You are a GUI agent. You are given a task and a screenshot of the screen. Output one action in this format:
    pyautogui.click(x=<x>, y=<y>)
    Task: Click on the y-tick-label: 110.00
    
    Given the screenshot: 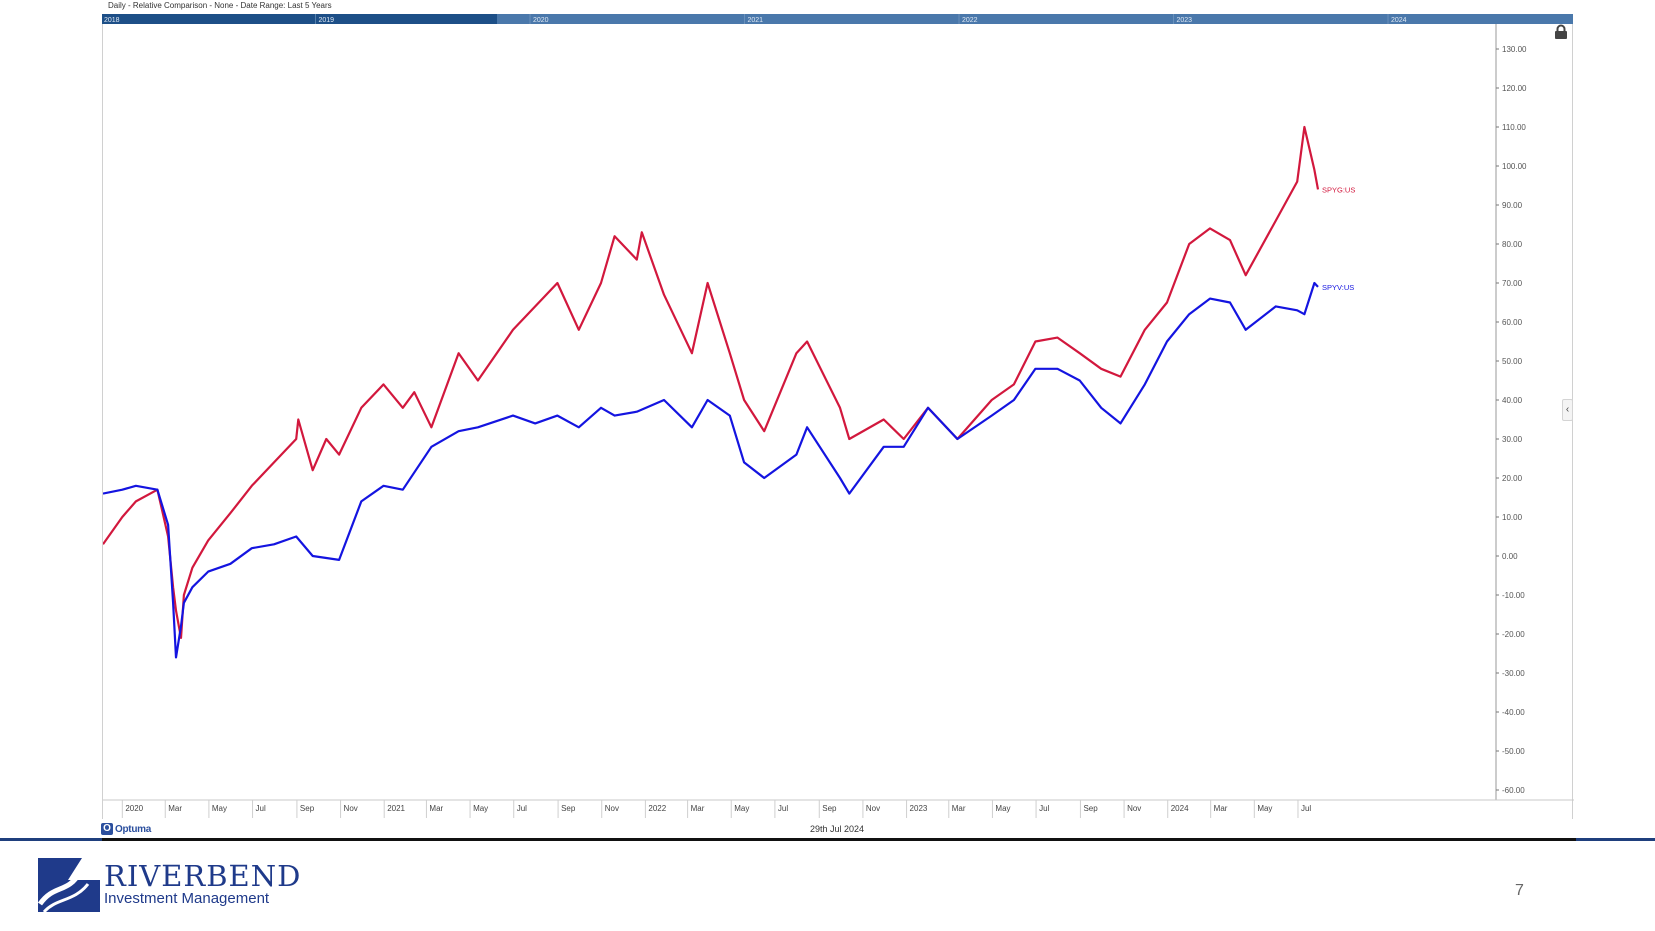 What is the action you would take?
    pyautogui.click(x=1514, y=127)
    